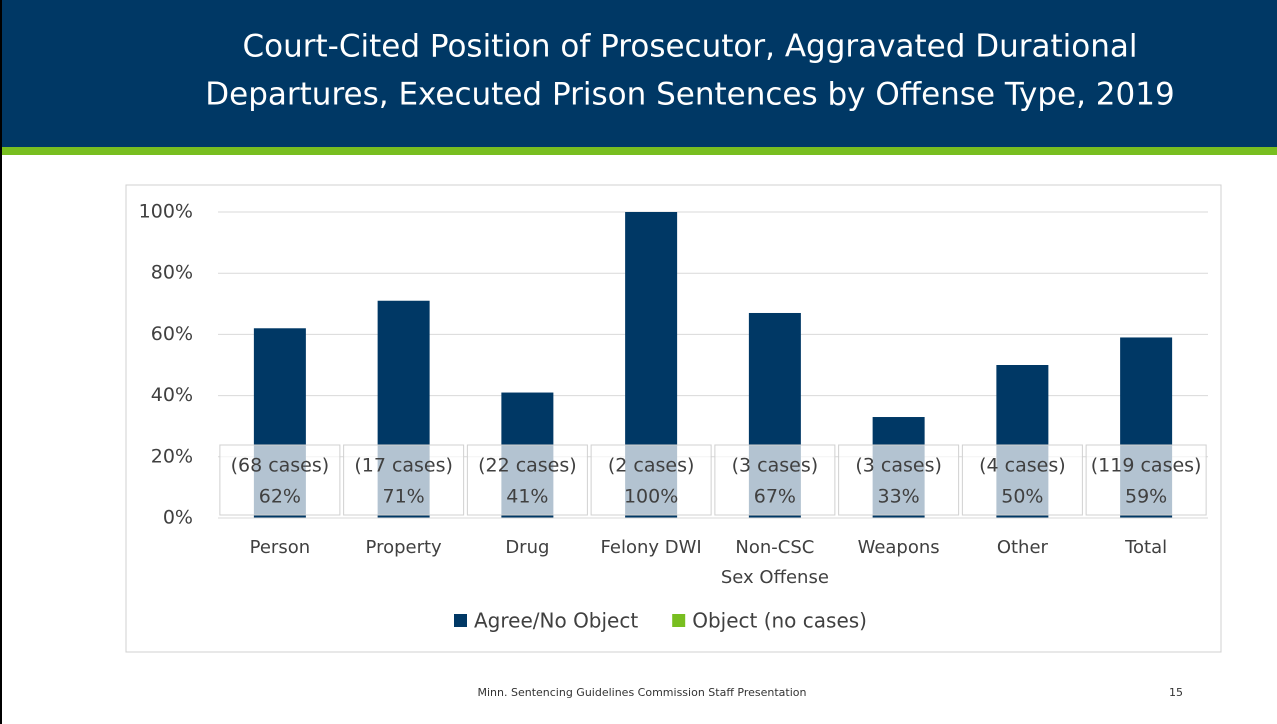  What do you see at coordinates (404, 497) in the screenshot?
I see `data-label: 71%` at bounding box center [404, 497].